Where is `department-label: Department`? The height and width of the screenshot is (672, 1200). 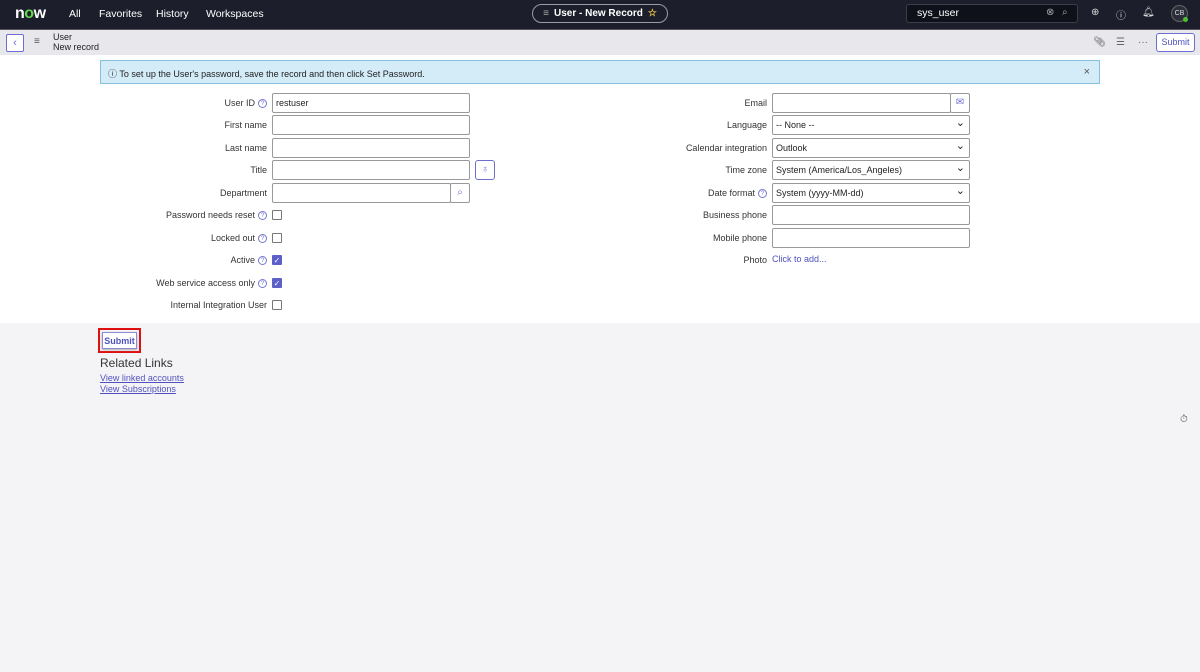 department-label: Department is located at coordinates (243, 193).